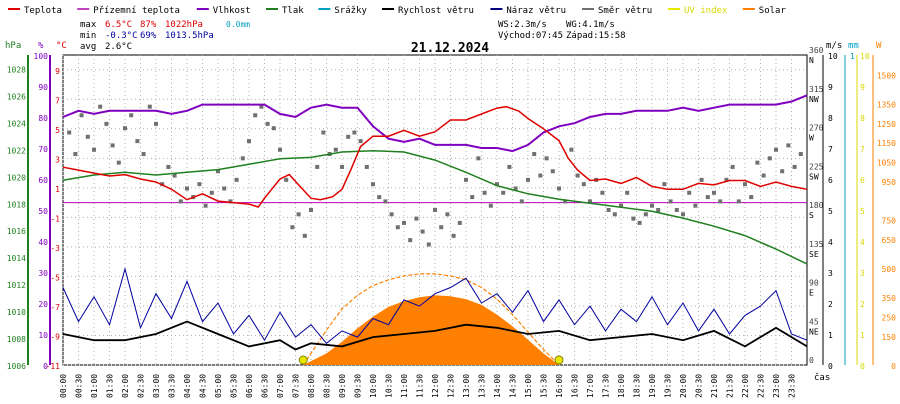  What do you see at coordinates (544, 386) in the screenshot?
I see `tick-x-31: 15:30` at bounding box center [544, 386].